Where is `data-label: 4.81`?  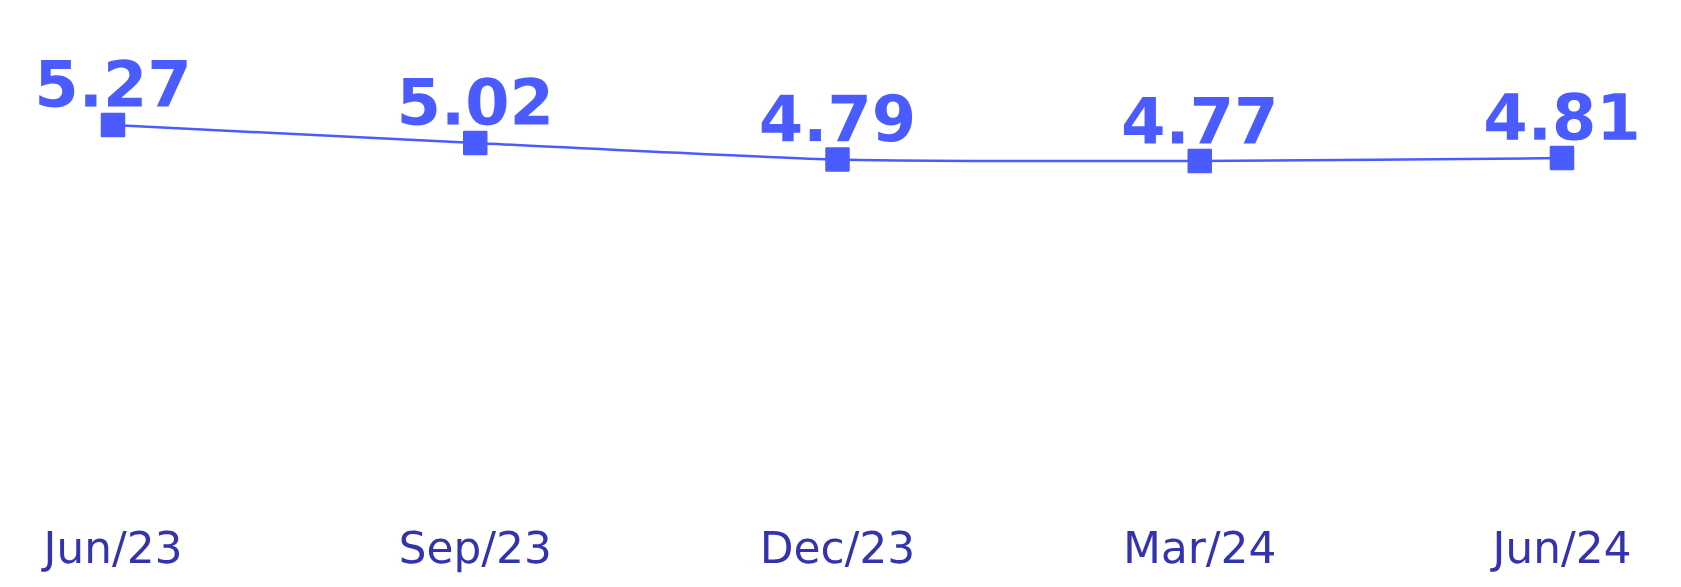 data-label: 4.81 is located at coordinates (1561, 116).